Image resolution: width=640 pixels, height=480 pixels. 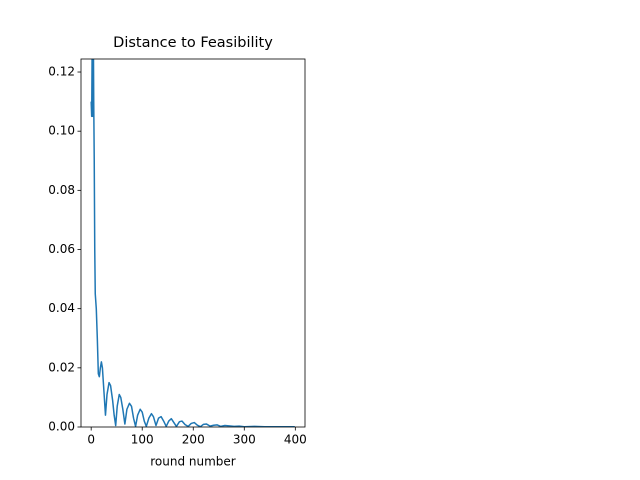 I want to click on y-tick-label: 0.00, so click(x=61, y=427).